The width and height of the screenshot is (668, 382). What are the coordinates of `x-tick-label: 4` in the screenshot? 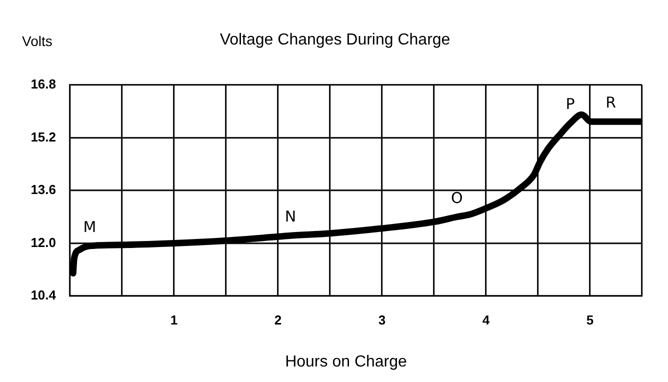 It's located at (486, 320).